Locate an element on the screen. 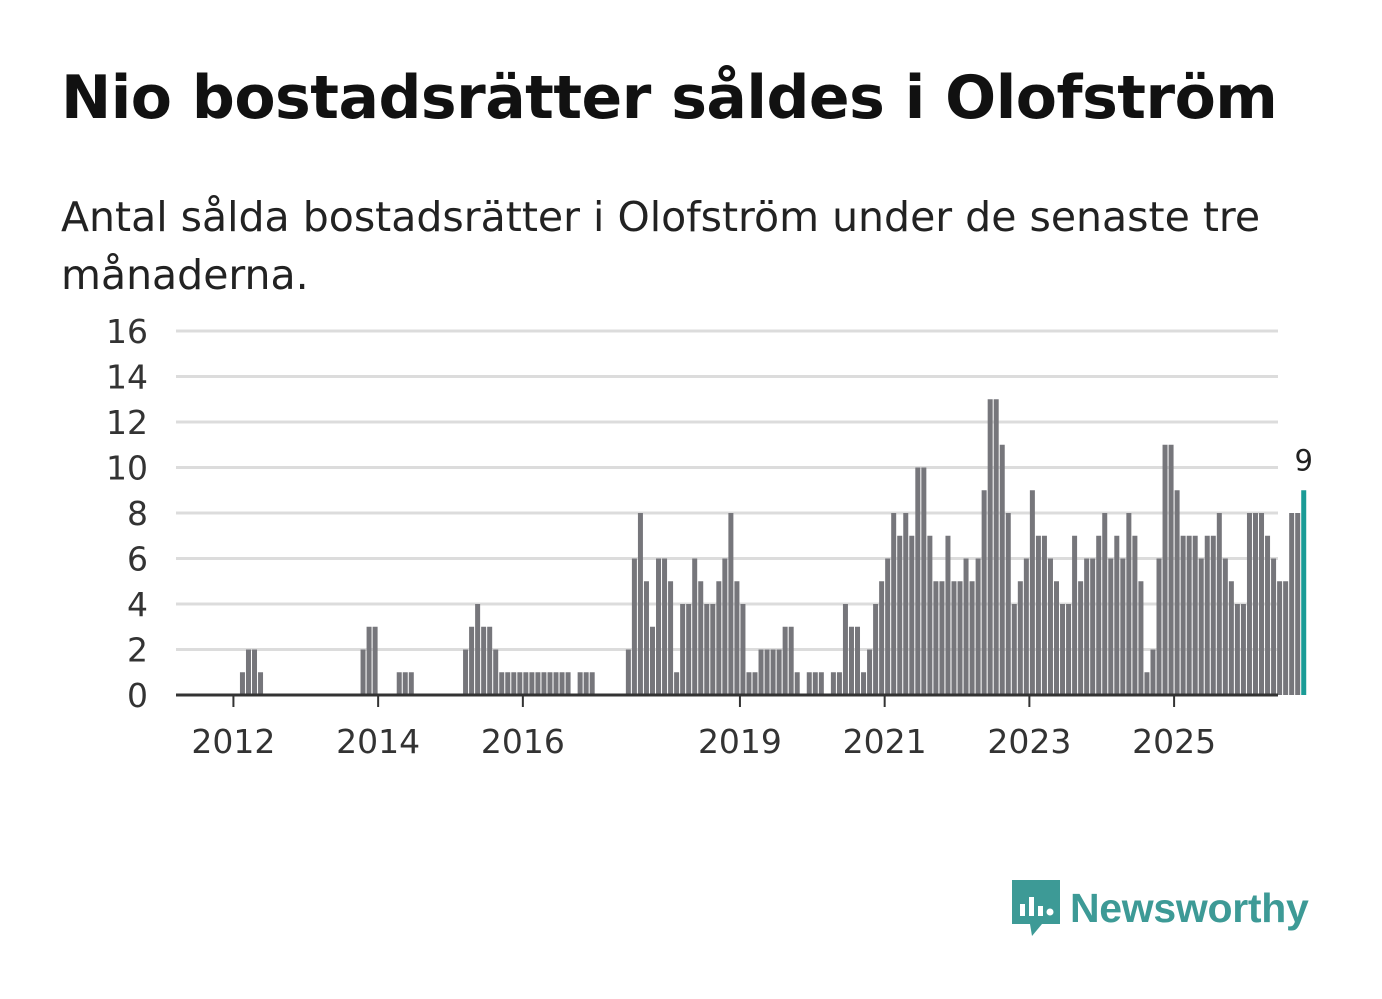 The width and height of the screenshot is (1382, 999). chart-title: Nio bostadsrätter såldes i Olofström is located at coordinates (669, 98).